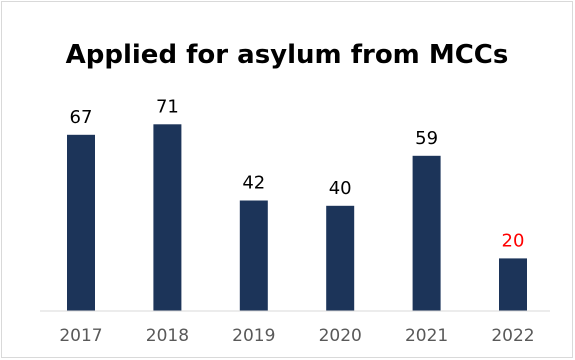 The image size is (575, 360). What do you see at coordinates (167, 336) in the screenshot?
I see `x-tick-label-2018: 2018` at bounding box center [167, 336].